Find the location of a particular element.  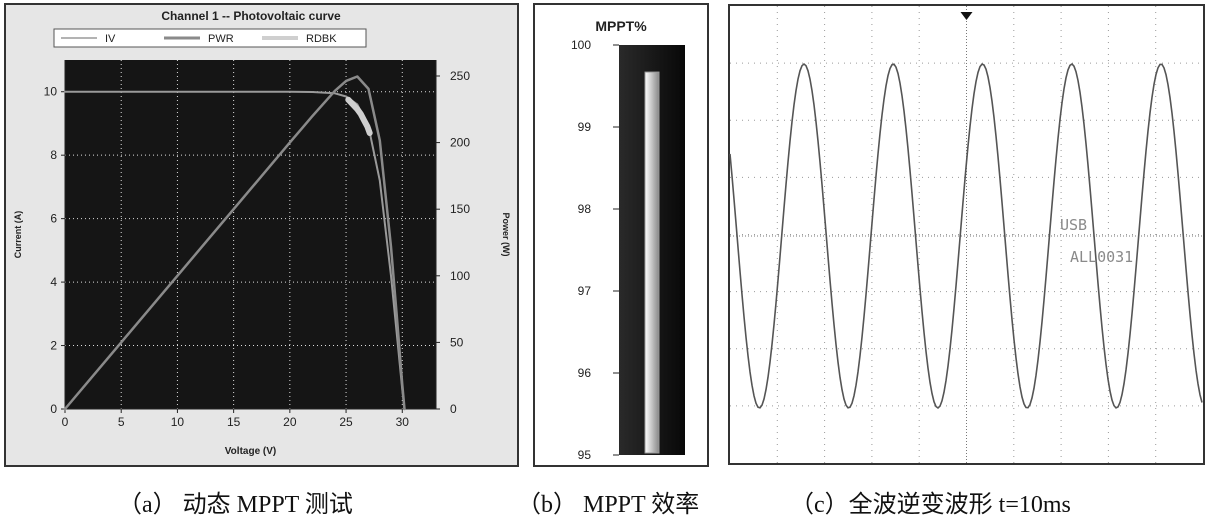

chart-title: MPPT% is located at coordinates (621, 26).